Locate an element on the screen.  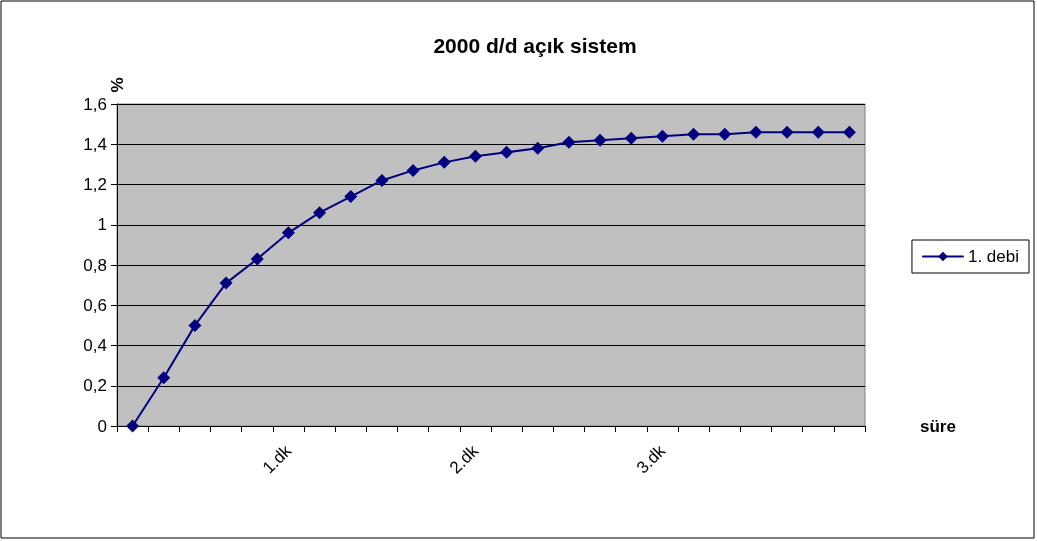
y-tick-label: 0,4 is located at coordinates (95, 345).